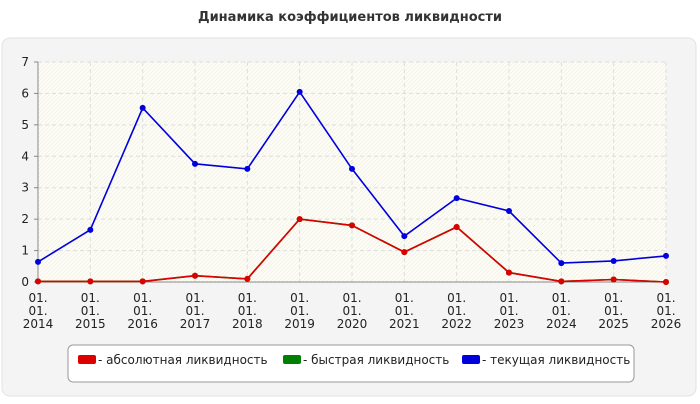 Image resolution: width=700 pixels, height=404 pixels. I want to click on y-tick-label: 7, so click(25, 62).